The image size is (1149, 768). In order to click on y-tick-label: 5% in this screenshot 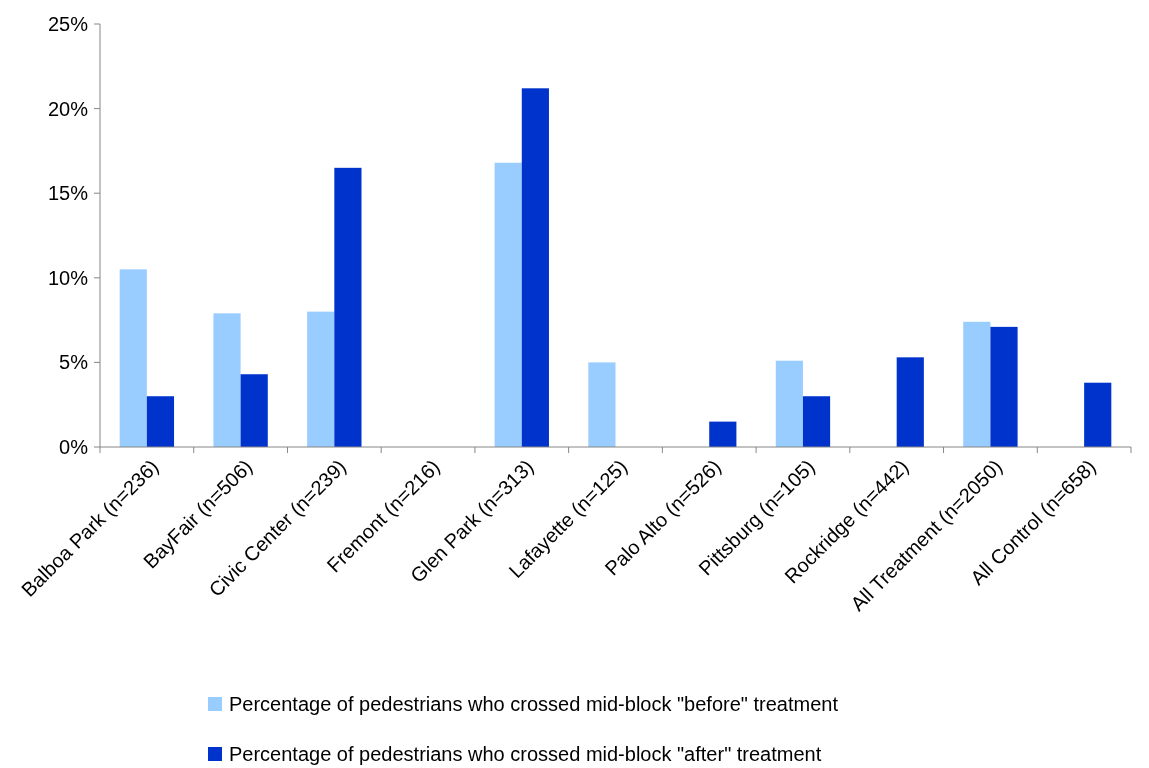, I will do `click(74, 362)`.